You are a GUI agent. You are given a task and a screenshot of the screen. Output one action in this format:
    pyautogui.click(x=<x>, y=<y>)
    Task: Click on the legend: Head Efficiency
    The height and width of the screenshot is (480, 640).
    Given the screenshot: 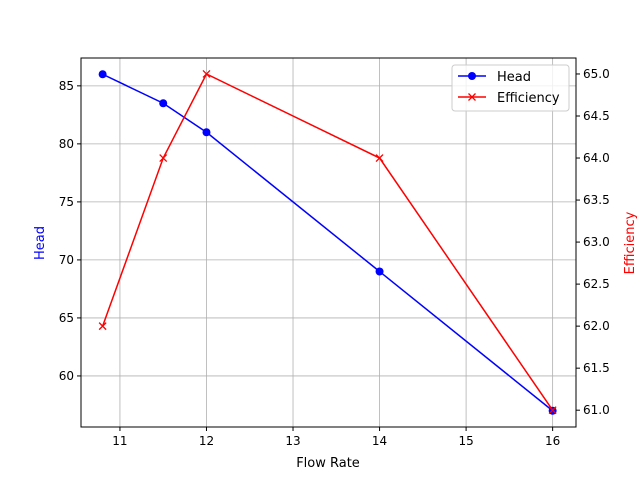 What is the action you would take?
    pyautogui.click(x=510, y=88)
    